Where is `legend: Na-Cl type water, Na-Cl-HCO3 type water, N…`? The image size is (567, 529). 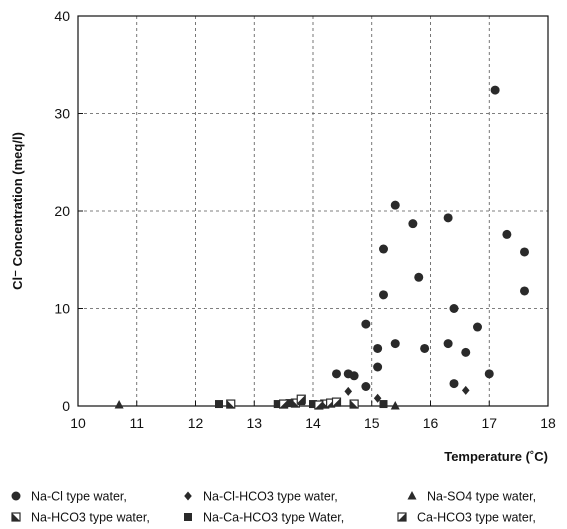
legend: Na-Cl type water, Na-Cl-HCO3 type water, N… is located at coordinates (273, 507).